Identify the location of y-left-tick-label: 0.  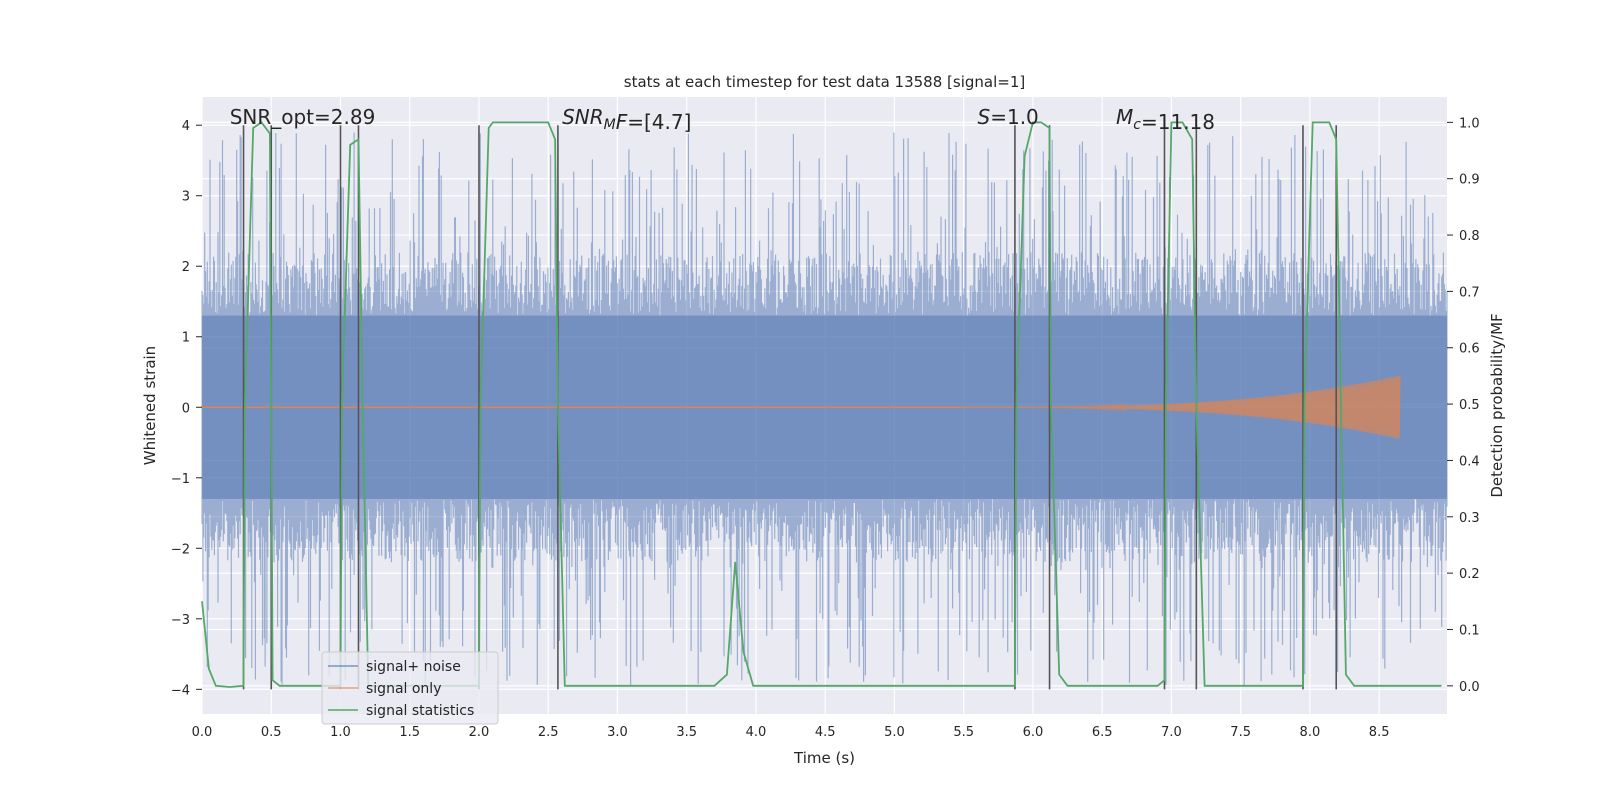
(186, 408).